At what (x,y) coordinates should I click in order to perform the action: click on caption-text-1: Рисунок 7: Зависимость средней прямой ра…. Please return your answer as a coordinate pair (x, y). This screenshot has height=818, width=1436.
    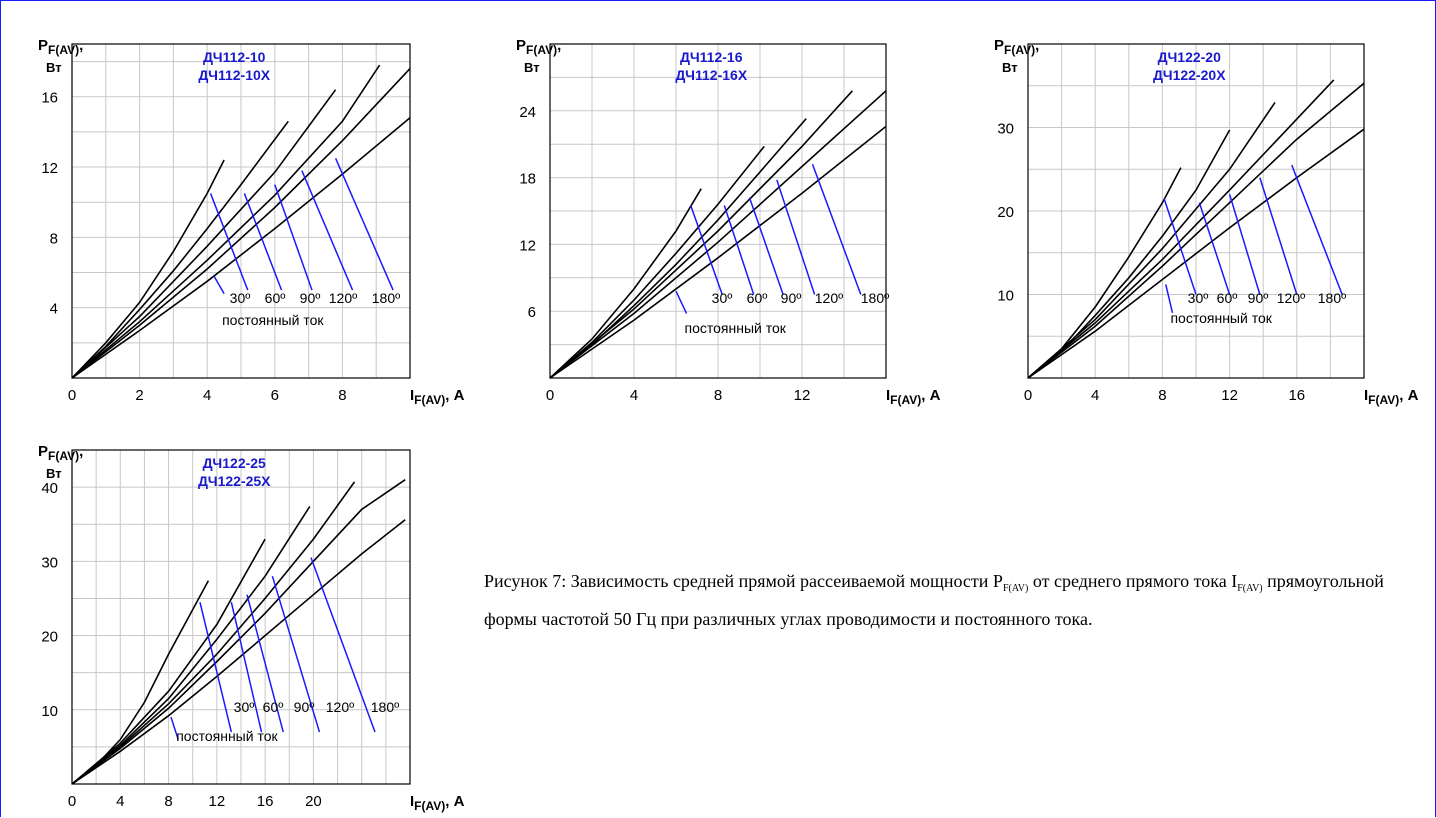
    Looking at the image, I should click on (743, 581).